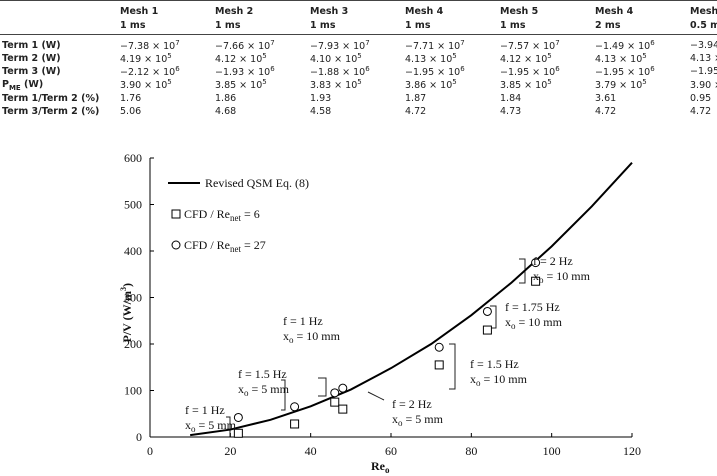  Describe the element at coordinates (334, 86) in the screenshot. I see `text: 3.83 × 10` at that location.